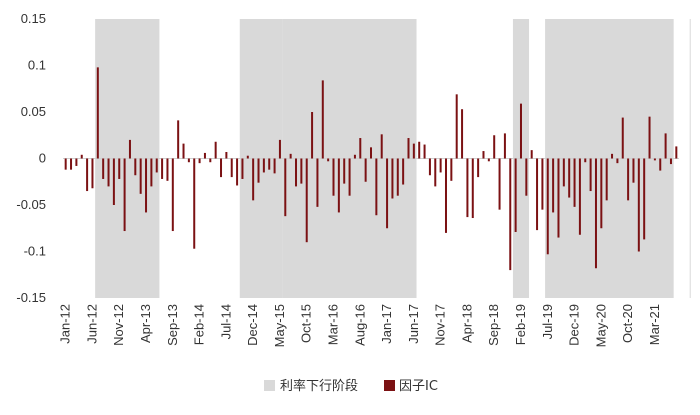 This screenshot has width=700, height=415. What do you see at coordinates (252, 325) in the screenshot?
I see `x-tick-label: Dec-14` at bounding box center [252, 325].